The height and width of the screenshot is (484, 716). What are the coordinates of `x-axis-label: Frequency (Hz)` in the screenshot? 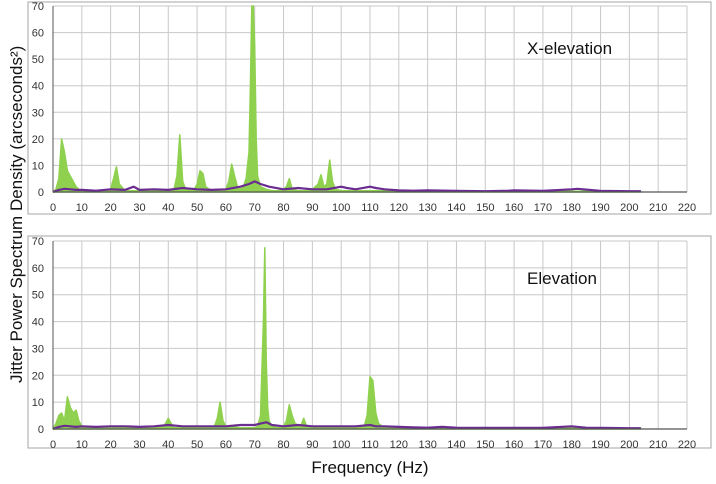 It's located at (370, 467).